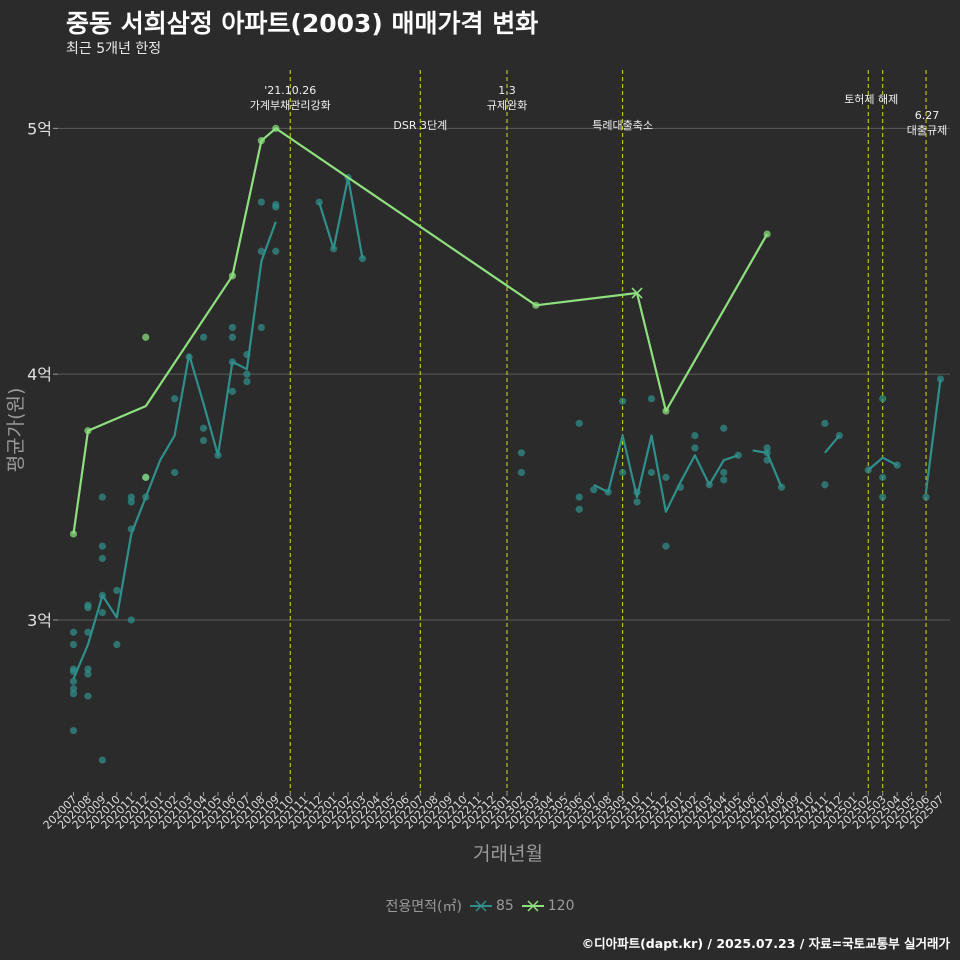  Describe the element at coordinates (561, 906) in the screenshot. I see `legend-label-120: 120` at that location.